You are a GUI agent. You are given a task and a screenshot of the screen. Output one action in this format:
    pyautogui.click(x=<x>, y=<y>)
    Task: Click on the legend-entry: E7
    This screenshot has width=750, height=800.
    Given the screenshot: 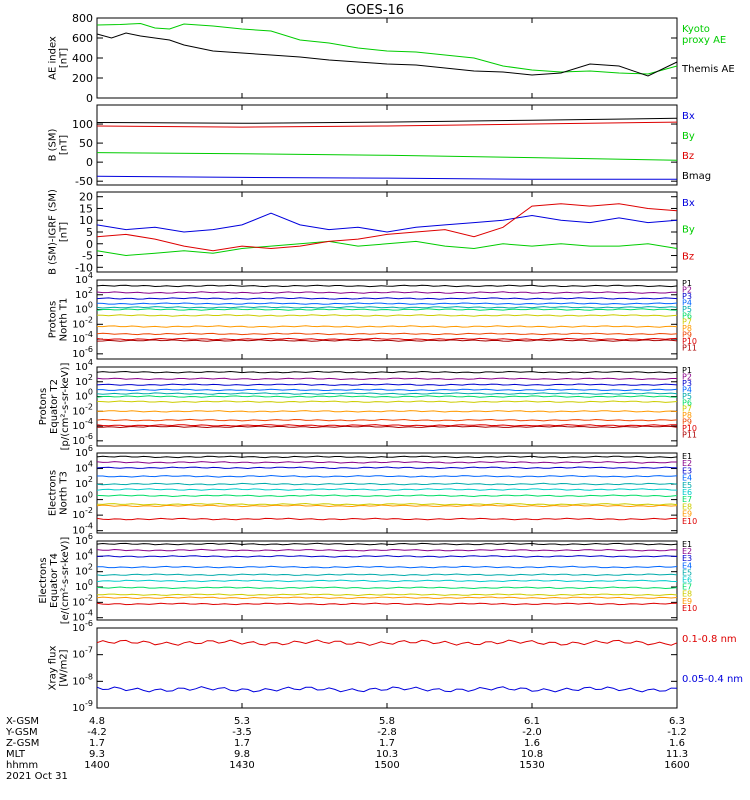 What is the action you would take?
    pyautogui.click(x=687, y=587)
    